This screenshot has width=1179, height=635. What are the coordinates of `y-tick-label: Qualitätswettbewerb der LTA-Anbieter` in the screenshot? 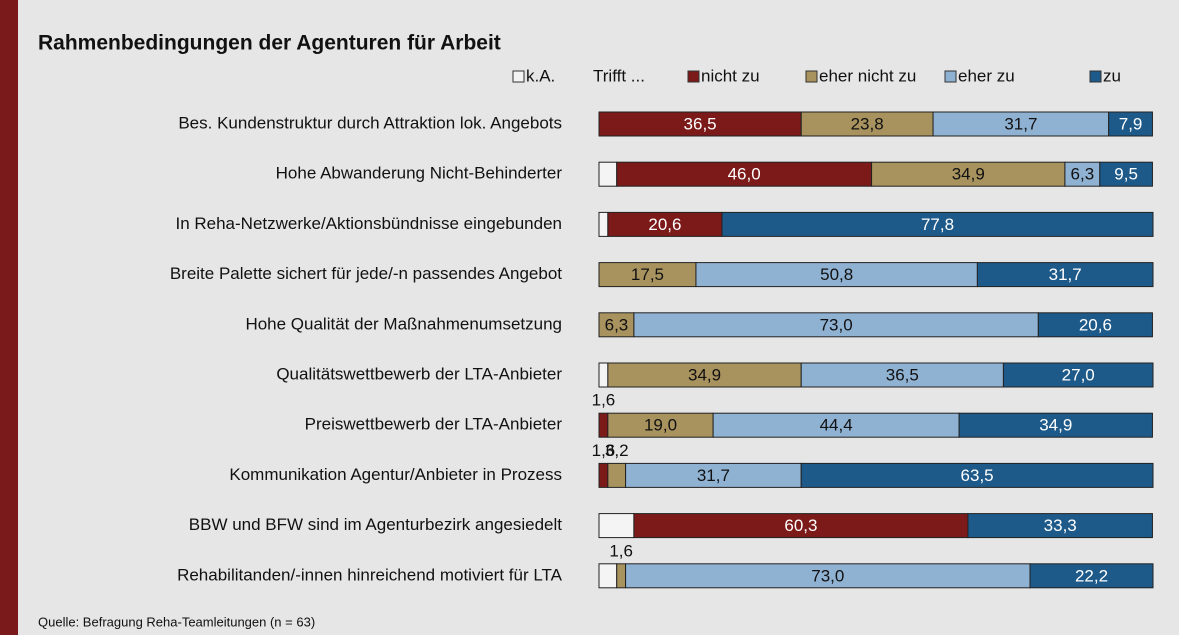 It's located at (419, 373).